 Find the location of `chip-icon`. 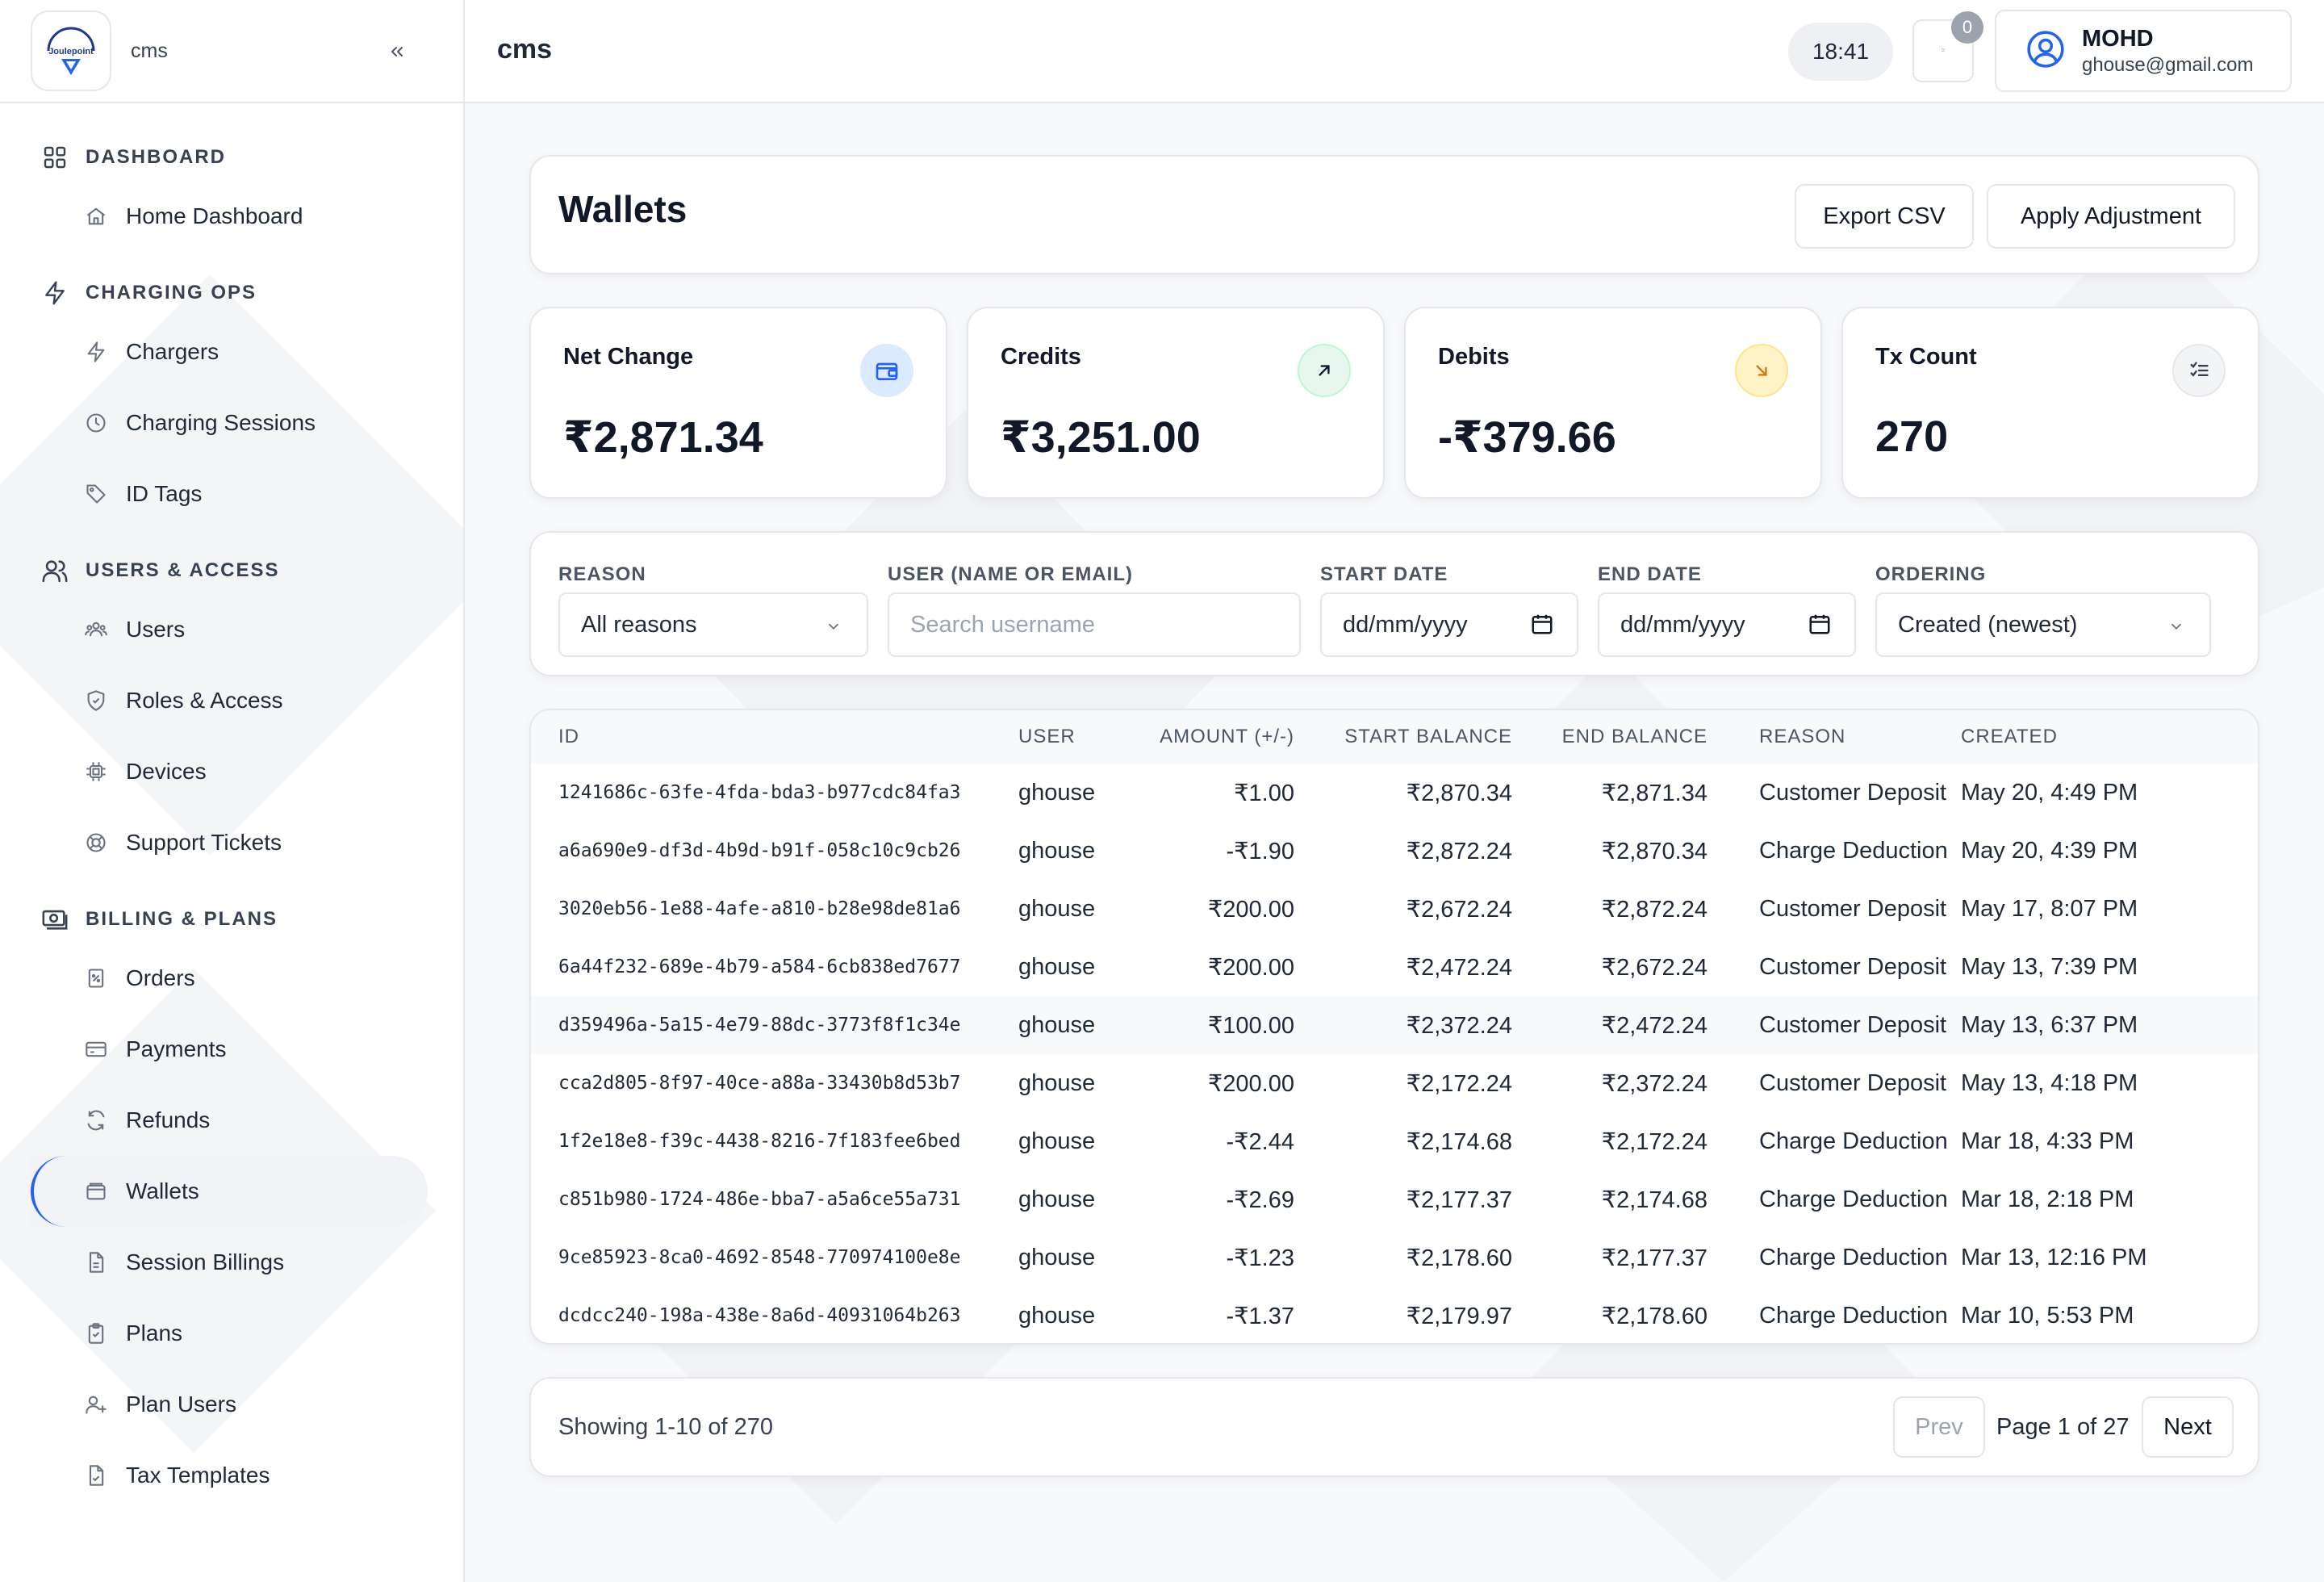

chip-icon is located at coordinates (96, 772).